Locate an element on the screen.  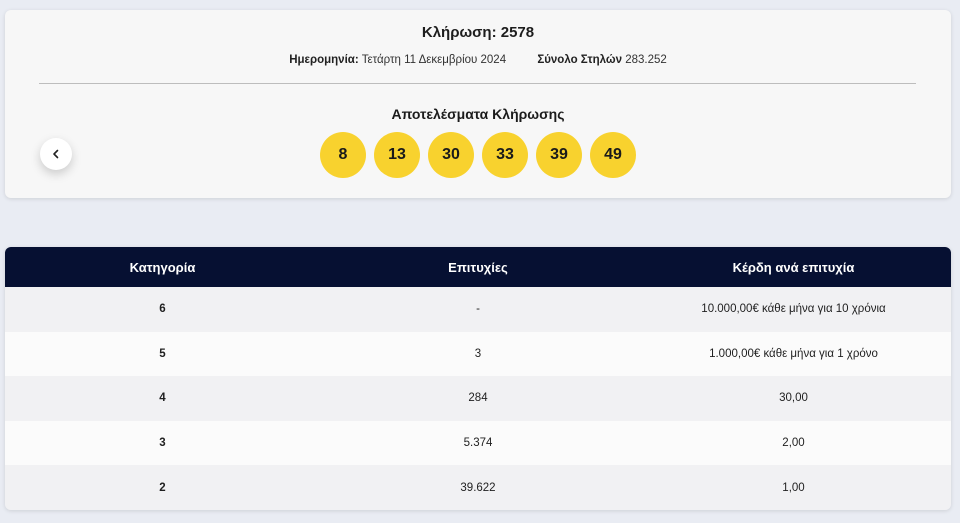
header-category: Κατηγορία is located at coordinates (162, 267).